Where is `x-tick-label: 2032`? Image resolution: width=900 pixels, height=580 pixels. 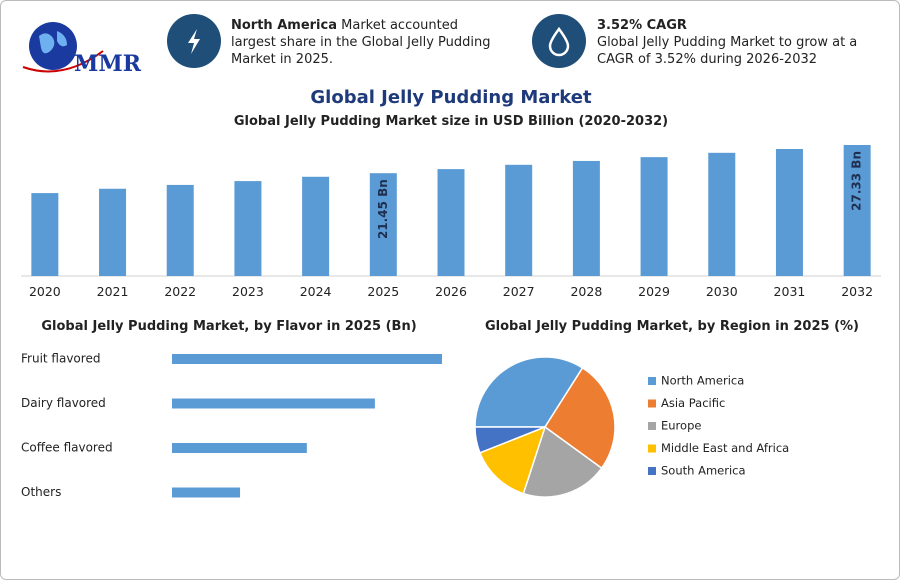 x-tick-label: 2032 is located at coordinates (857, 291).